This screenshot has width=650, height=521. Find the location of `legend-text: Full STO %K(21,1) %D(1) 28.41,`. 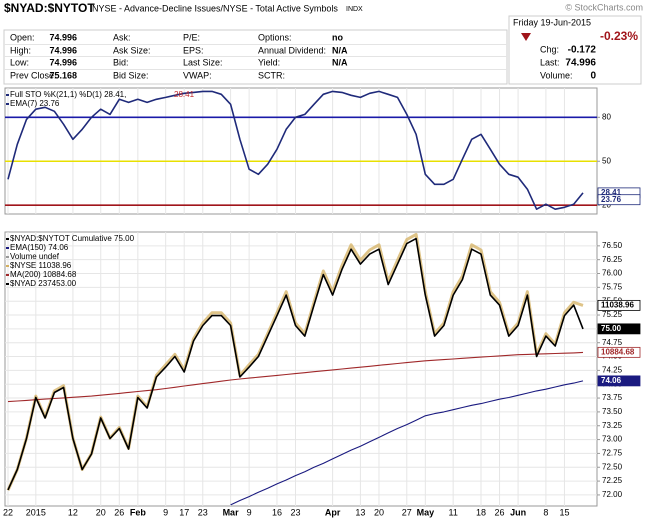

legend-text: Full STO %K(21,1) %D(1) 28.41, is located at coordinates (68, 94).